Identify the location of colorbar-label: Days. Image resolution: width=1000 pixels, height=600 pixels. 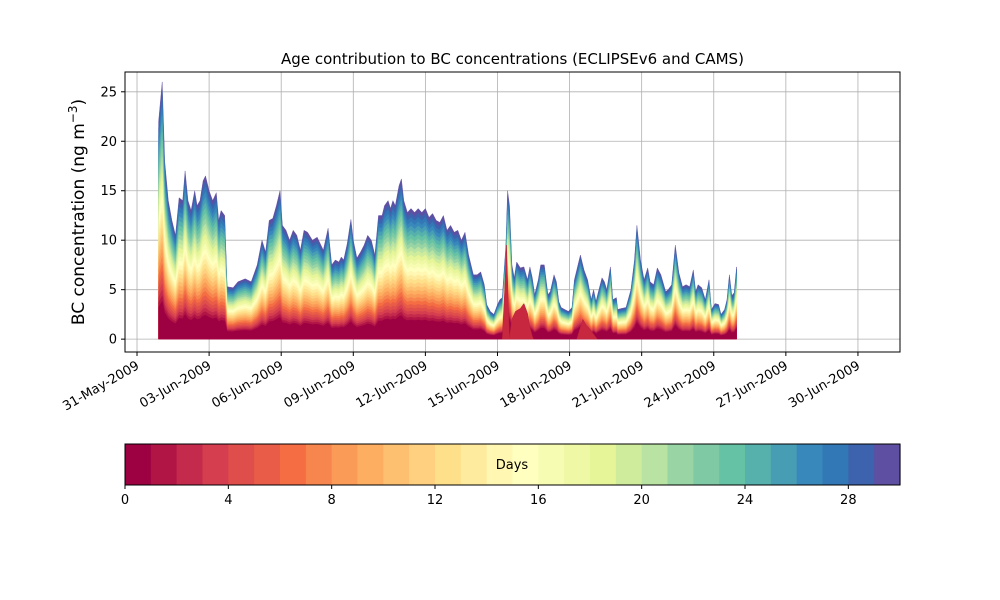
(512, 465).